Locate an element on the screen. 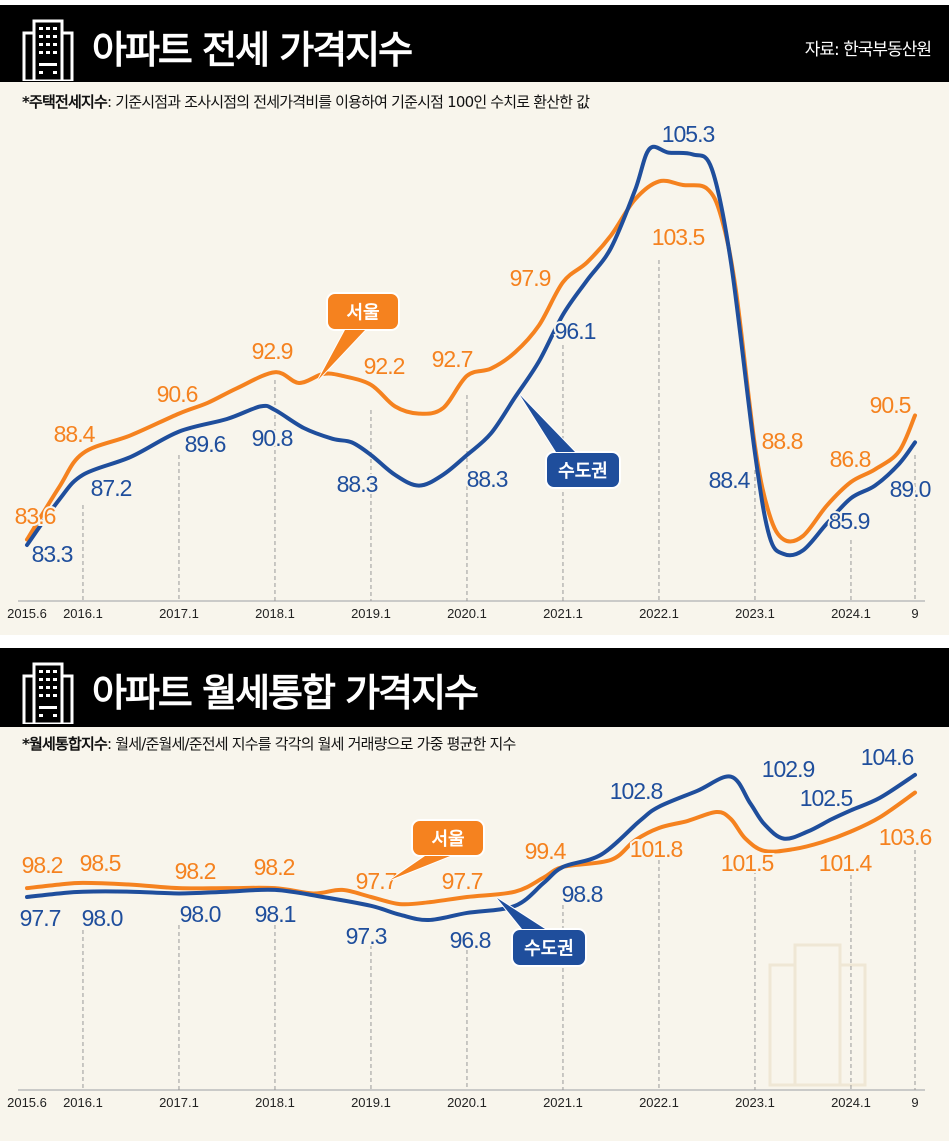 This screenshot has width=949, height=1141. data-label-seoul: 101.8 is located at coordinates (656, 849).